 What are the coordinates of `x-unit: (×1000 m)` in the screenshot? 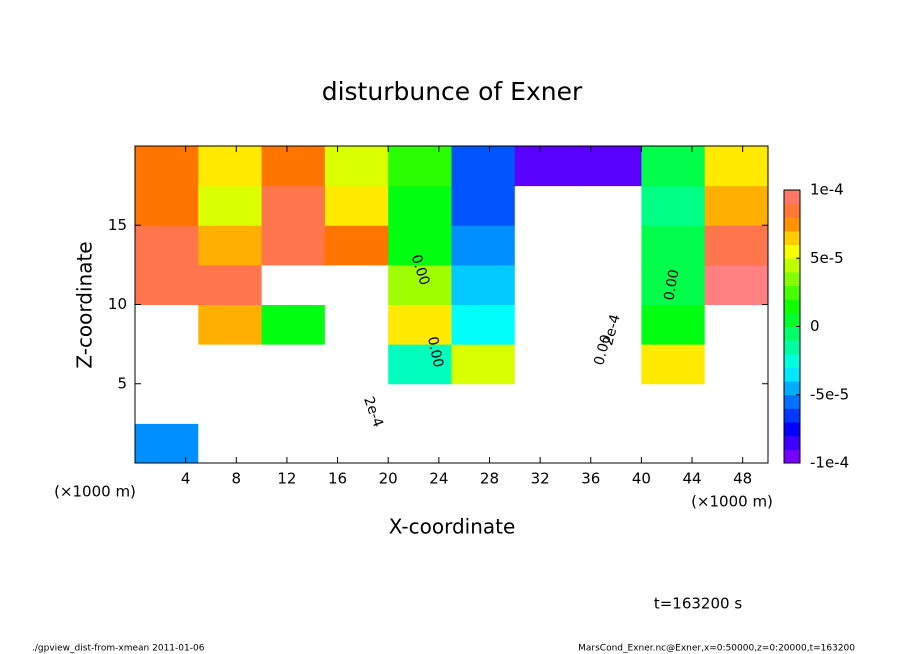 It's located at (732, 502).